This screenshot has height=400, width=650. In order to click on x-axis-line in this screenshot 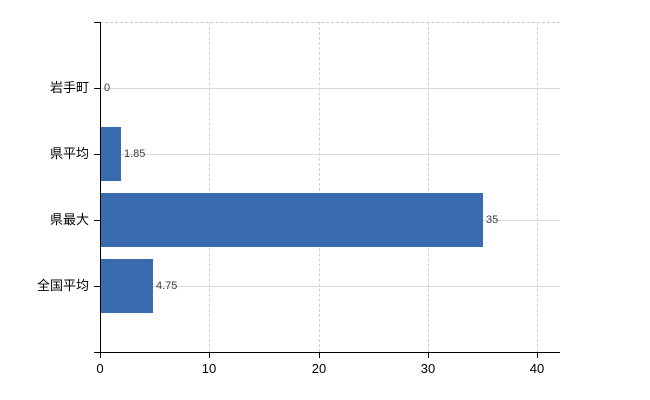, I will do `click(327, 352)`.